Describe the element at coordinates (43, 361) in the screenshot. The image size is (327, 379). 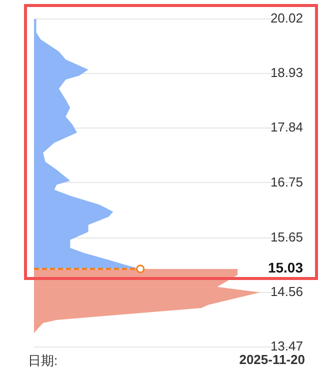
I see `text: 日期:` at that location.